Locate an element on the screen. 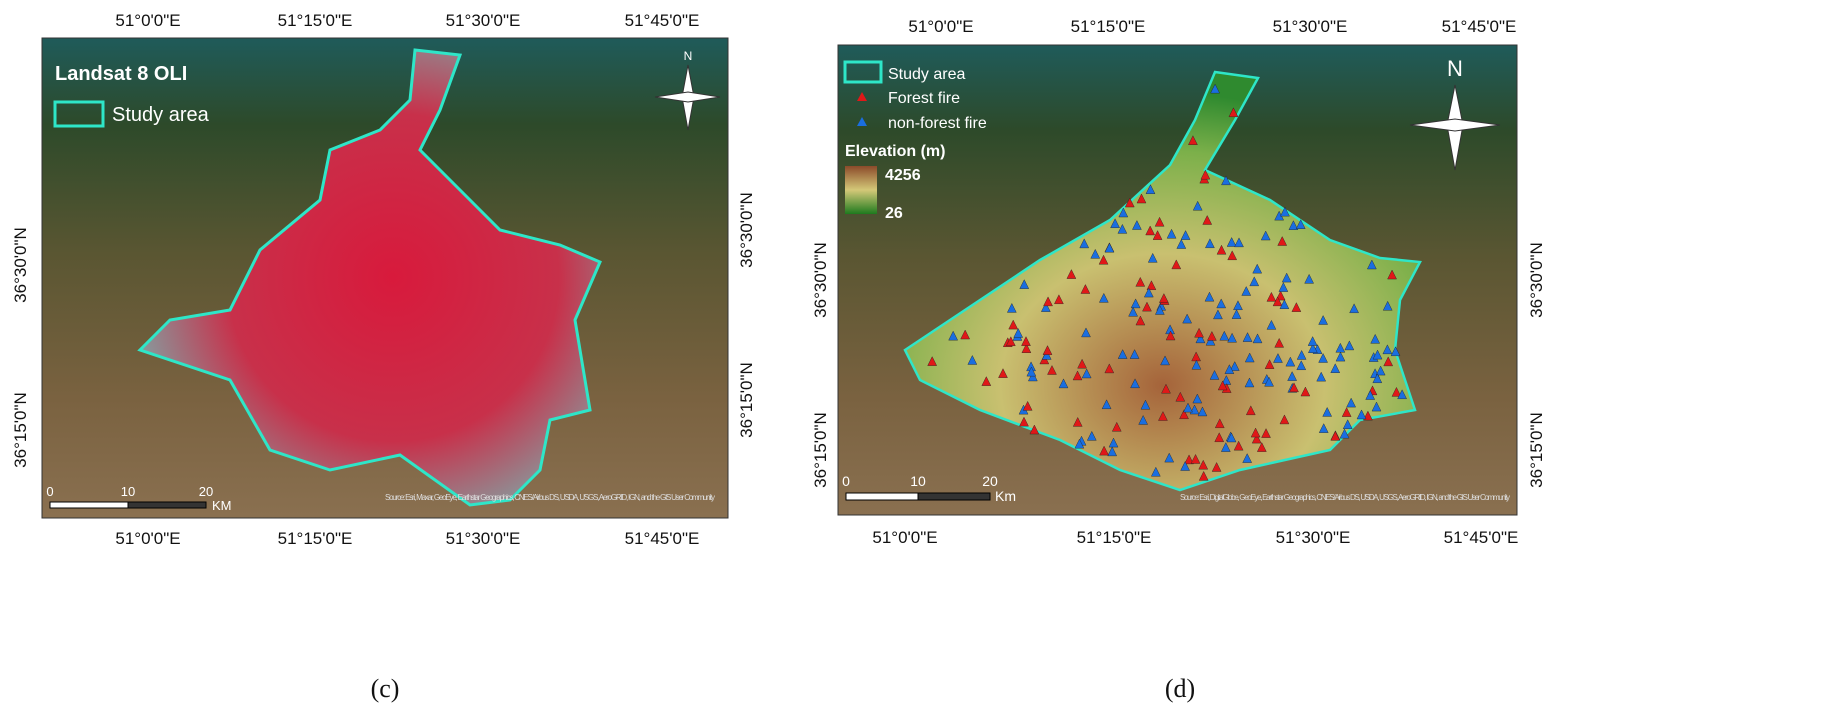 The width and height of the screenshot is (1838, 717). longitude-label: 51°30'0"E is located at coordinates (1310, 26).